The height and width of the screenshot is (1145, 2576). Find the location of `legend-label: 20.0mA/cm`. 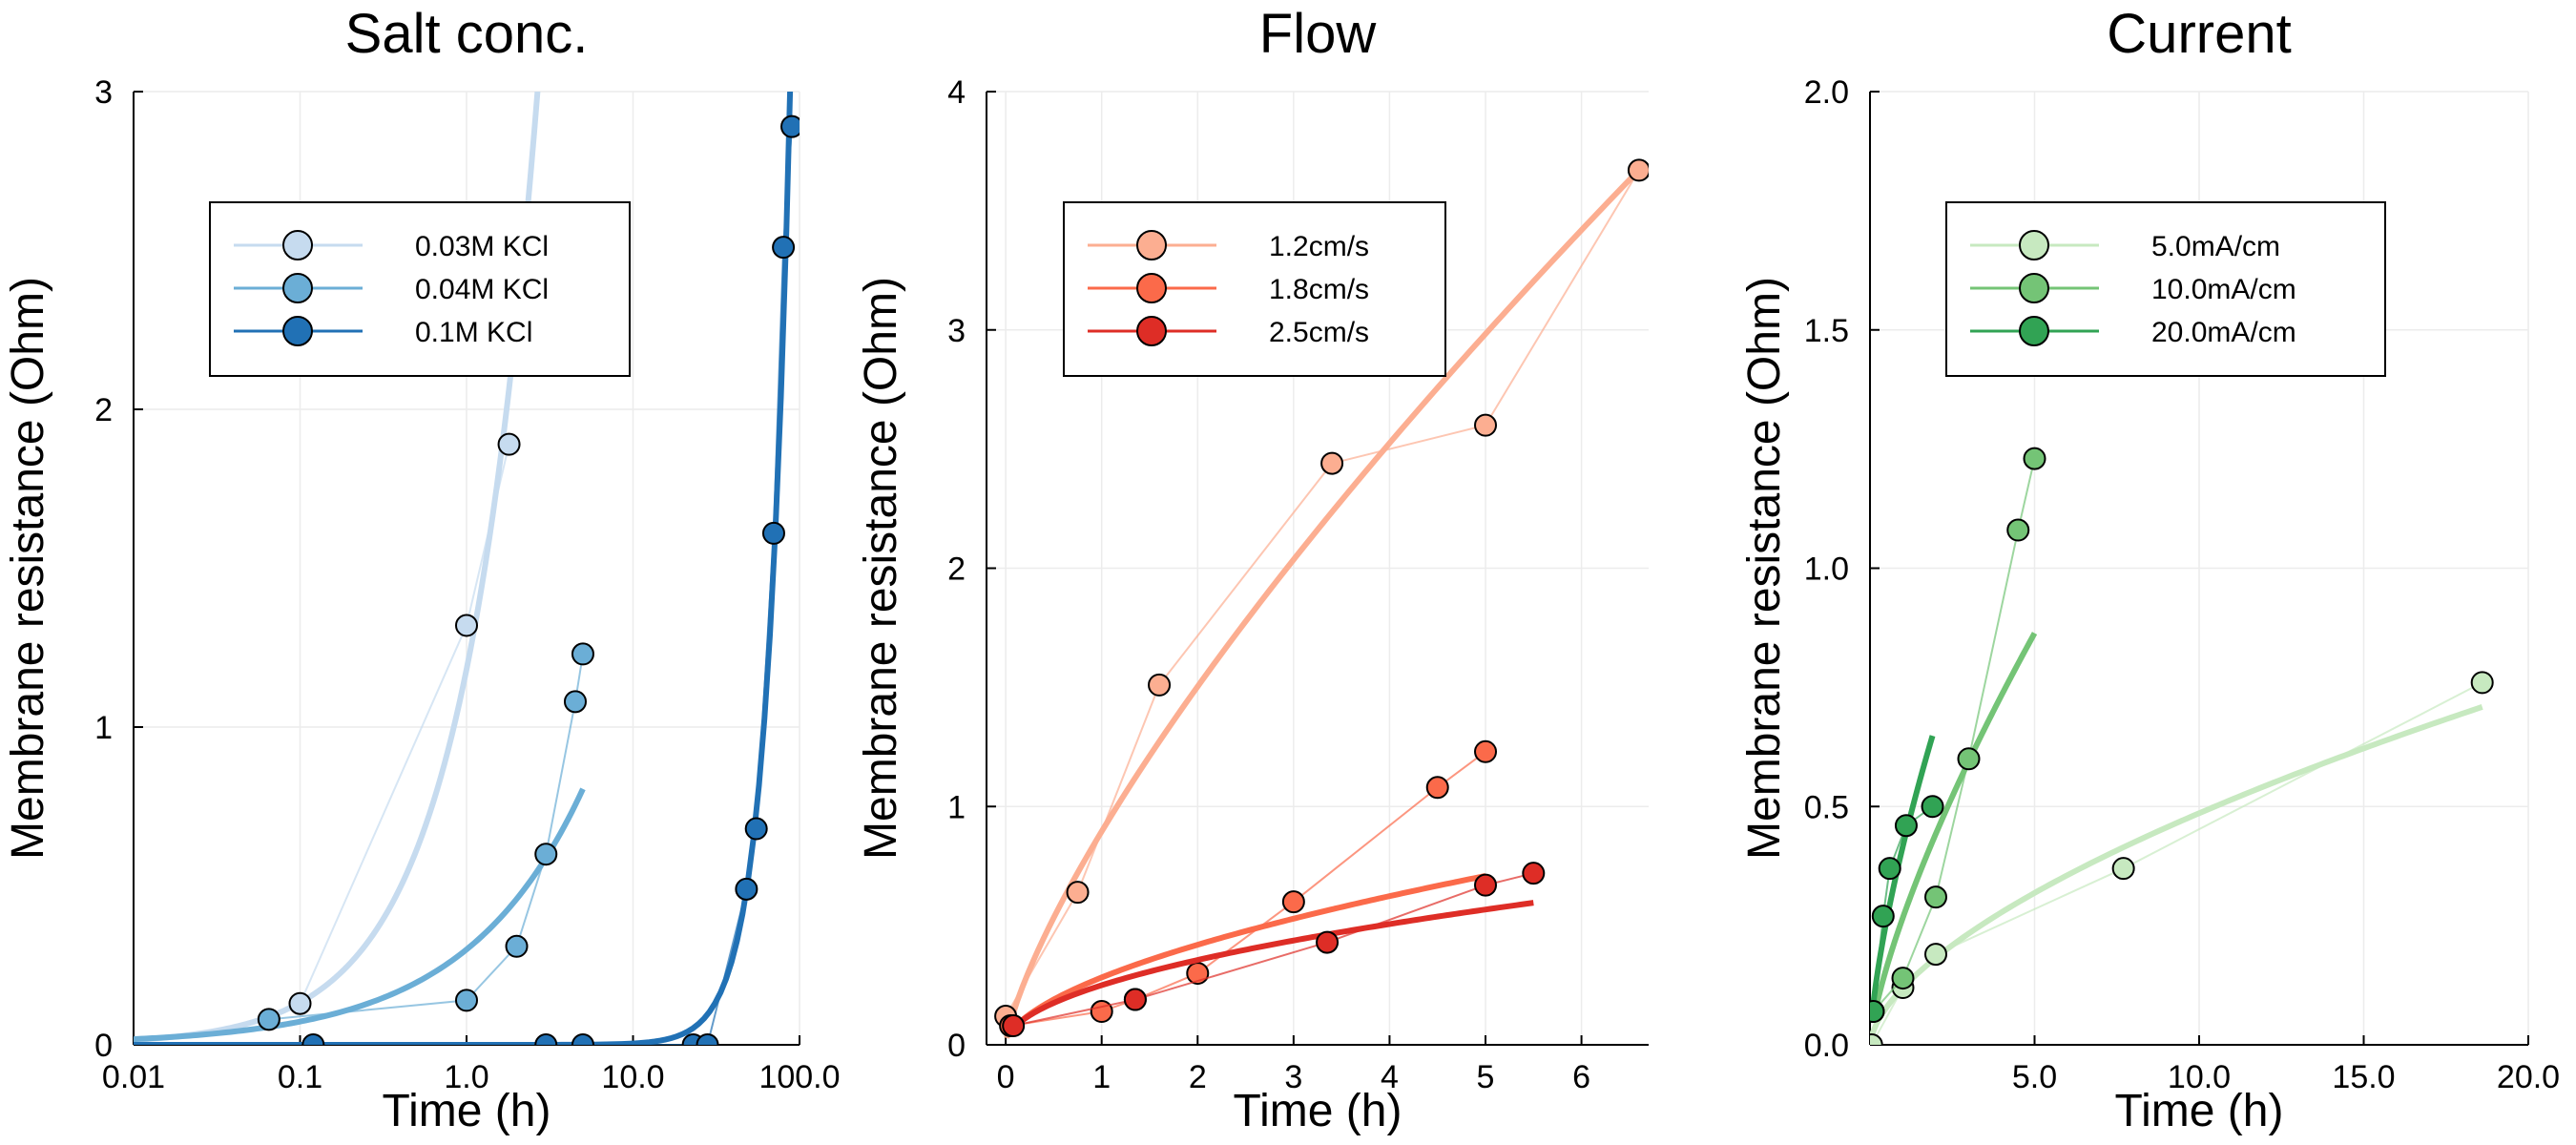

legend-label: 20.0mA/cm is located at coordinates (2223, 332).